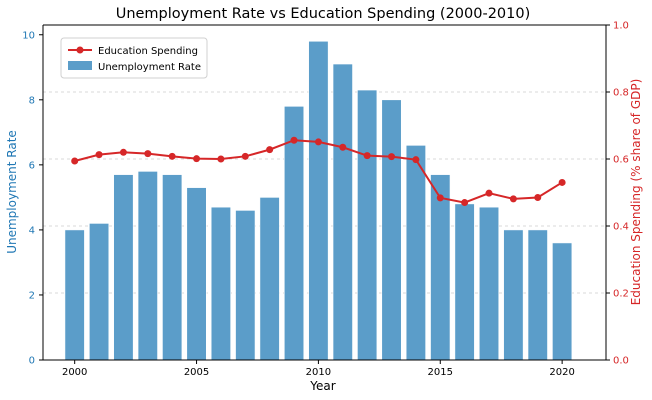 The image size is (652, 400). Describe the element at coordinates (636, 192) in the screenshot. I see `y-axis-right-label: Education Spending (% share of GDP)` at that location.